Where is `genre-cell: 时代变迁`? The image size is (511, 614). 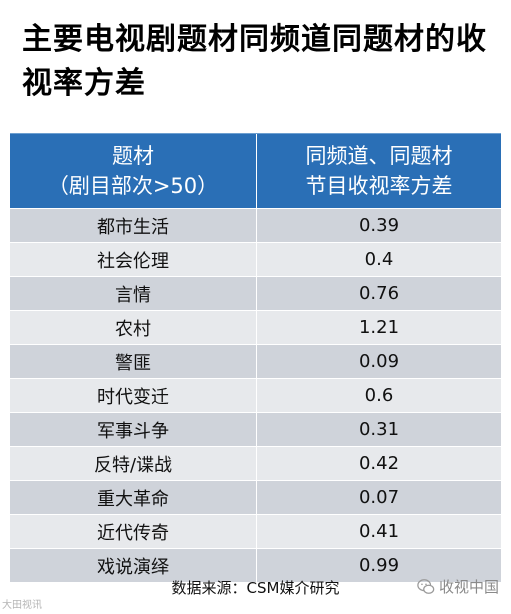
genre-cell: 时代变迁 is located at coordinates (133, 395).